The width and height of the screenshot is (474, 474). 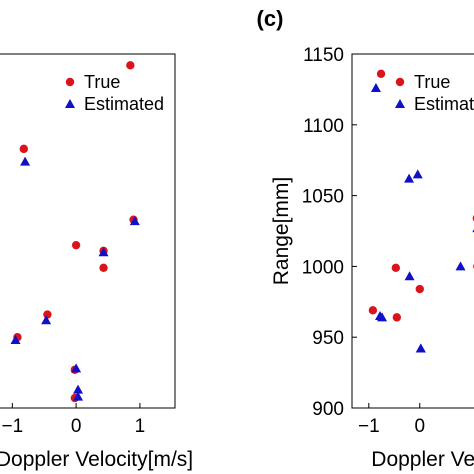 What do you see at coordinates (323, 267) in the screenshot?
I see `y-tick-label: 1000` at bounding box center [323, 267].